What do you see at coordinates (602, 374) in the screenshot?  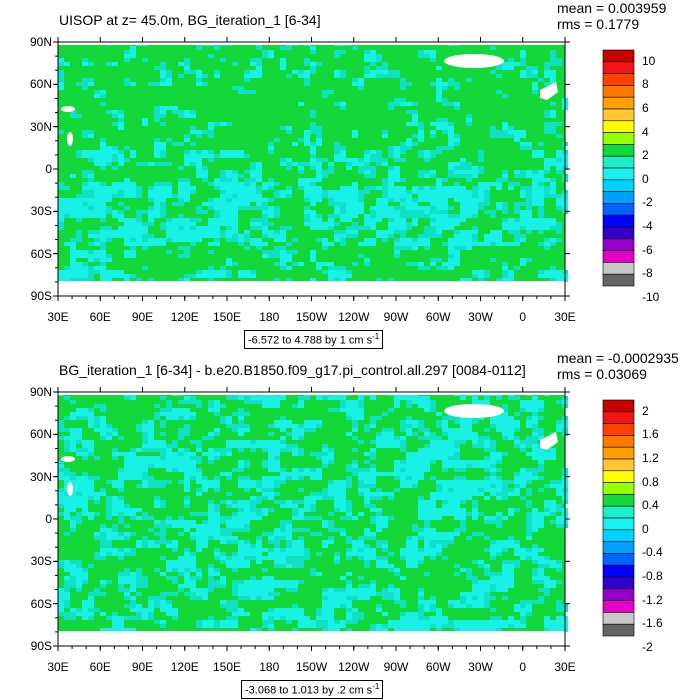 I see `rms-stat: rms = 0.03069` at bounding box center [602, 374].